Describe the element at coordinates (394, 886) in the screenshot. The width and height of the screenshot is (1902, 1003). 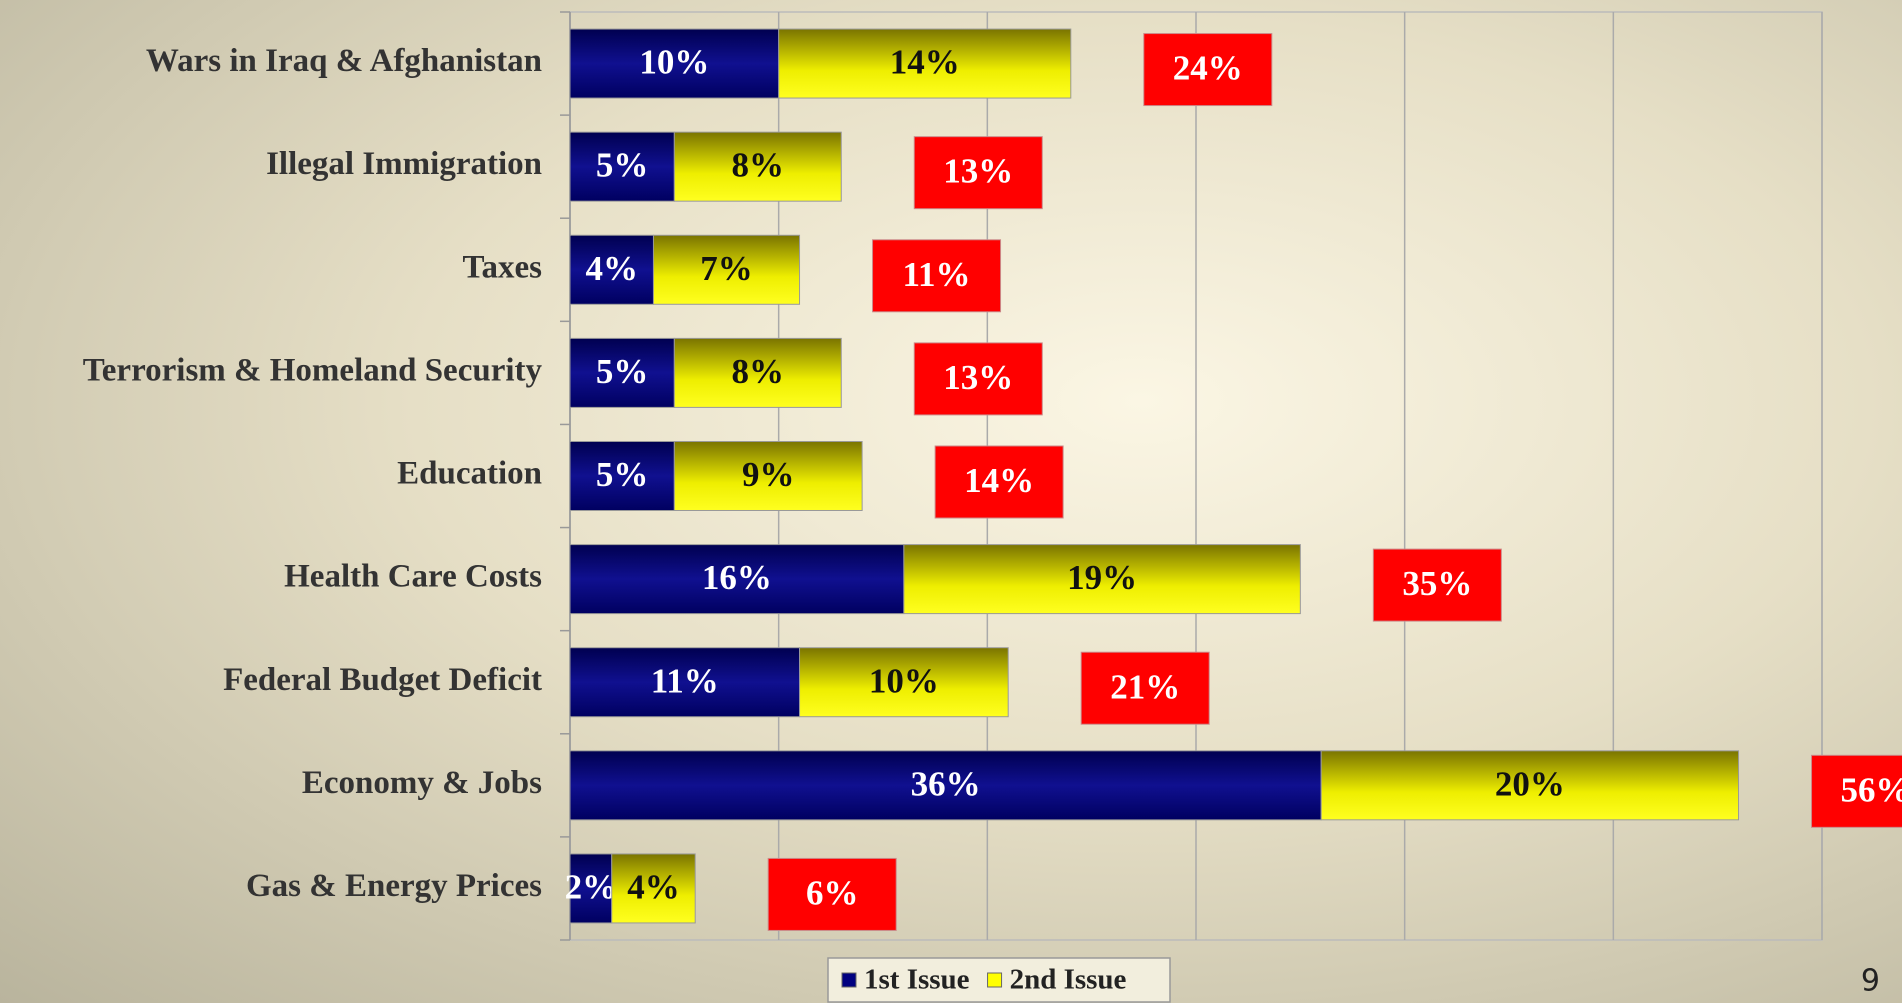
I see `category-label: Gas & Energy Prices` at that location.